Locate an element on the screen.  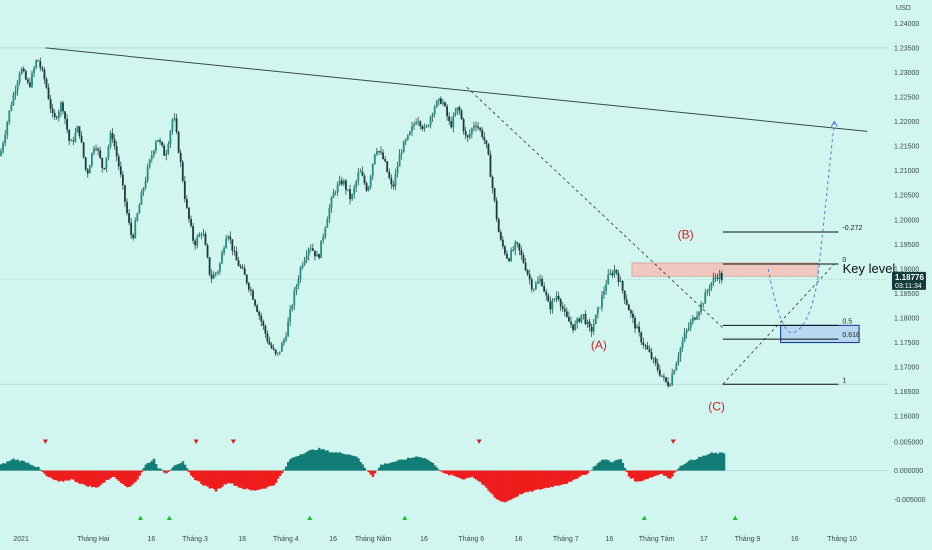
sell-signal-marker is located at coordinates (45, 441).